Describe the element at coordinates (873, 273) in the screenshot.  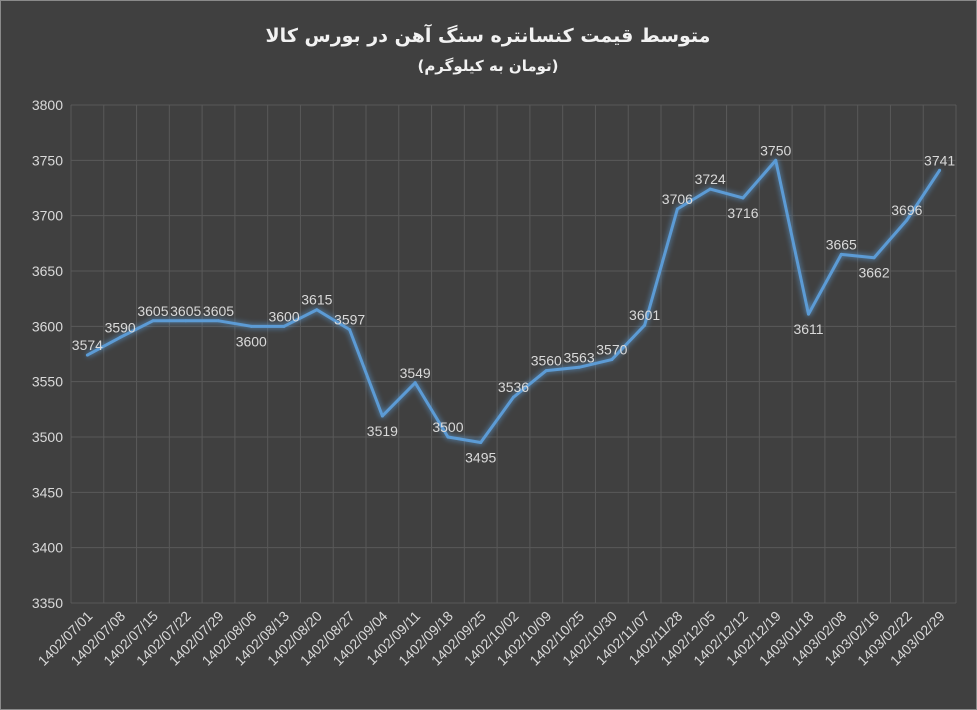
I see `data-label: 3662` at that location.